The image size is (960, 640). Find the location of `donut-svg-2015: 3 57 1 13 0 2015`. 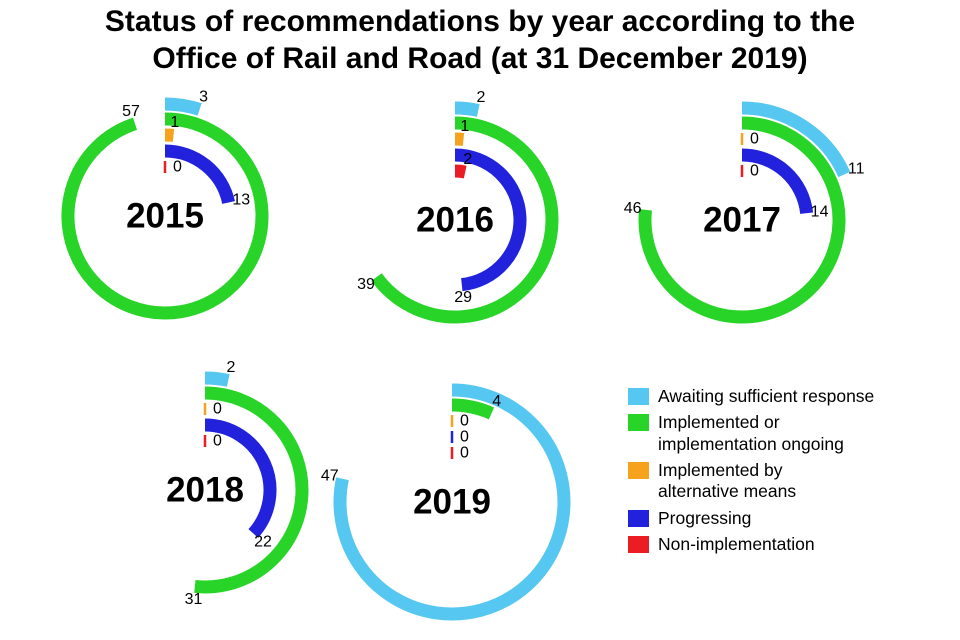

donut-svg-2015: 3 57 1 13 0 2015 is located at coordinates (165, 204).